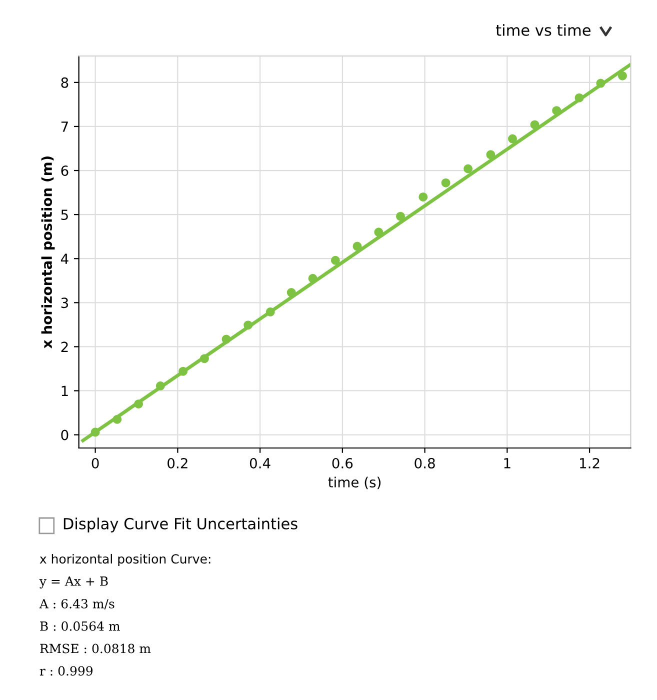  Describe the element at coordinates (125, 560) in the screenshot. I see `text: x horizontal position Curve:` at that location.